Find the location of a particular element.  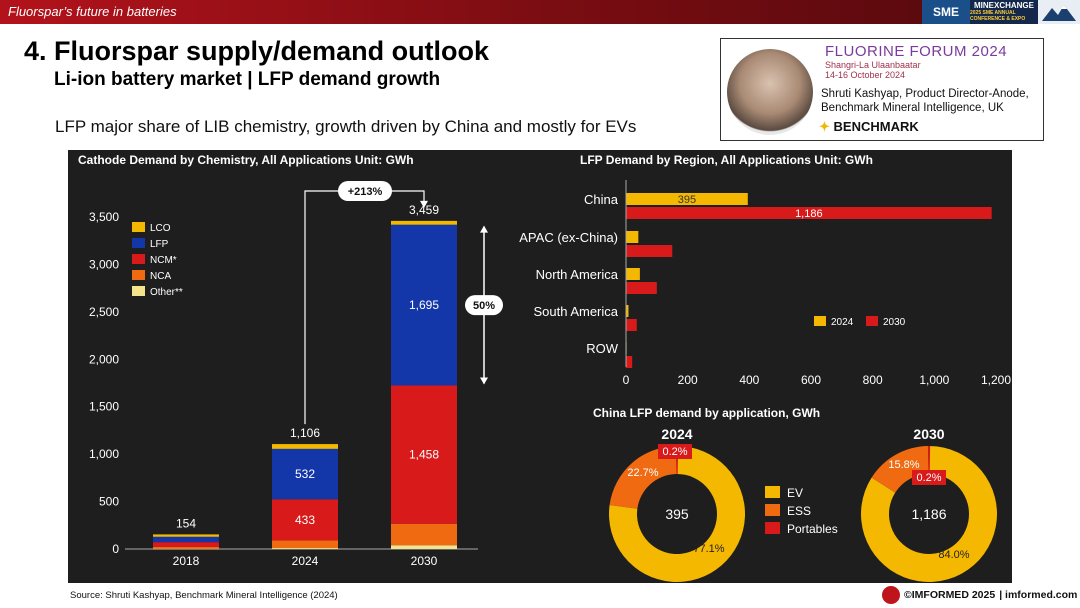

speaker-name-line2: Benchmark Mineral Intelligence, UK is located at coordinates (912, 108).